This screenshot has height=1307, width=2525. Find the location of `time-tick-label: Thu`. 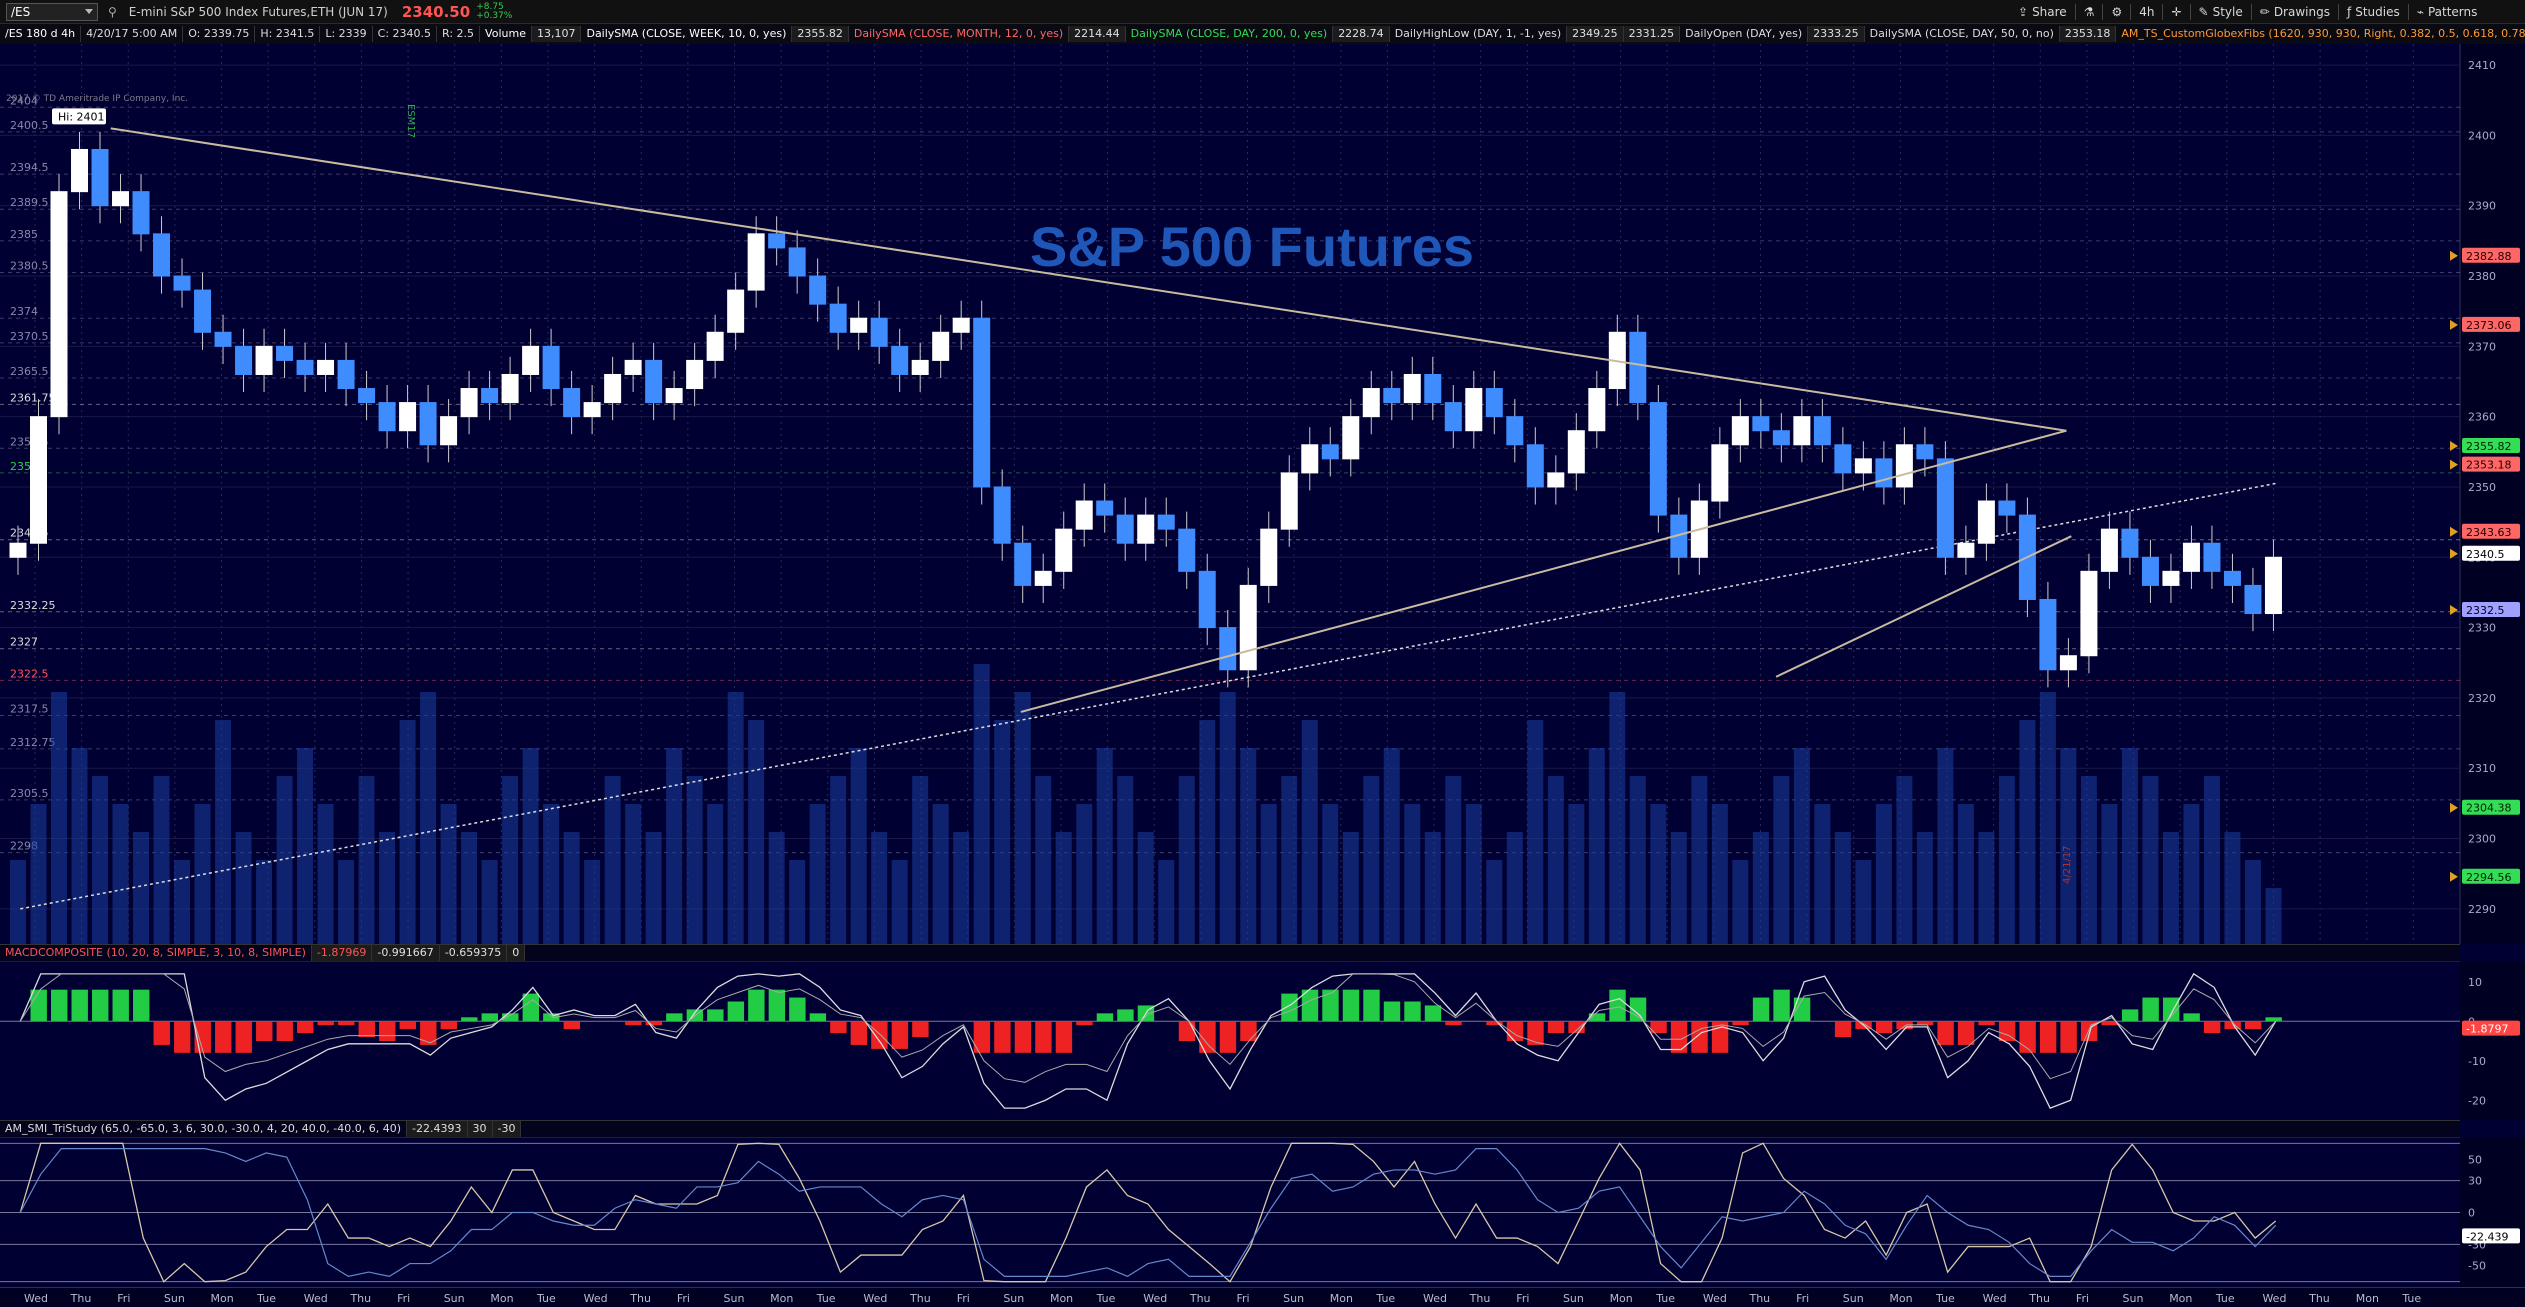

time-tick-label: Thu is located at coordinates (1480, 1298).